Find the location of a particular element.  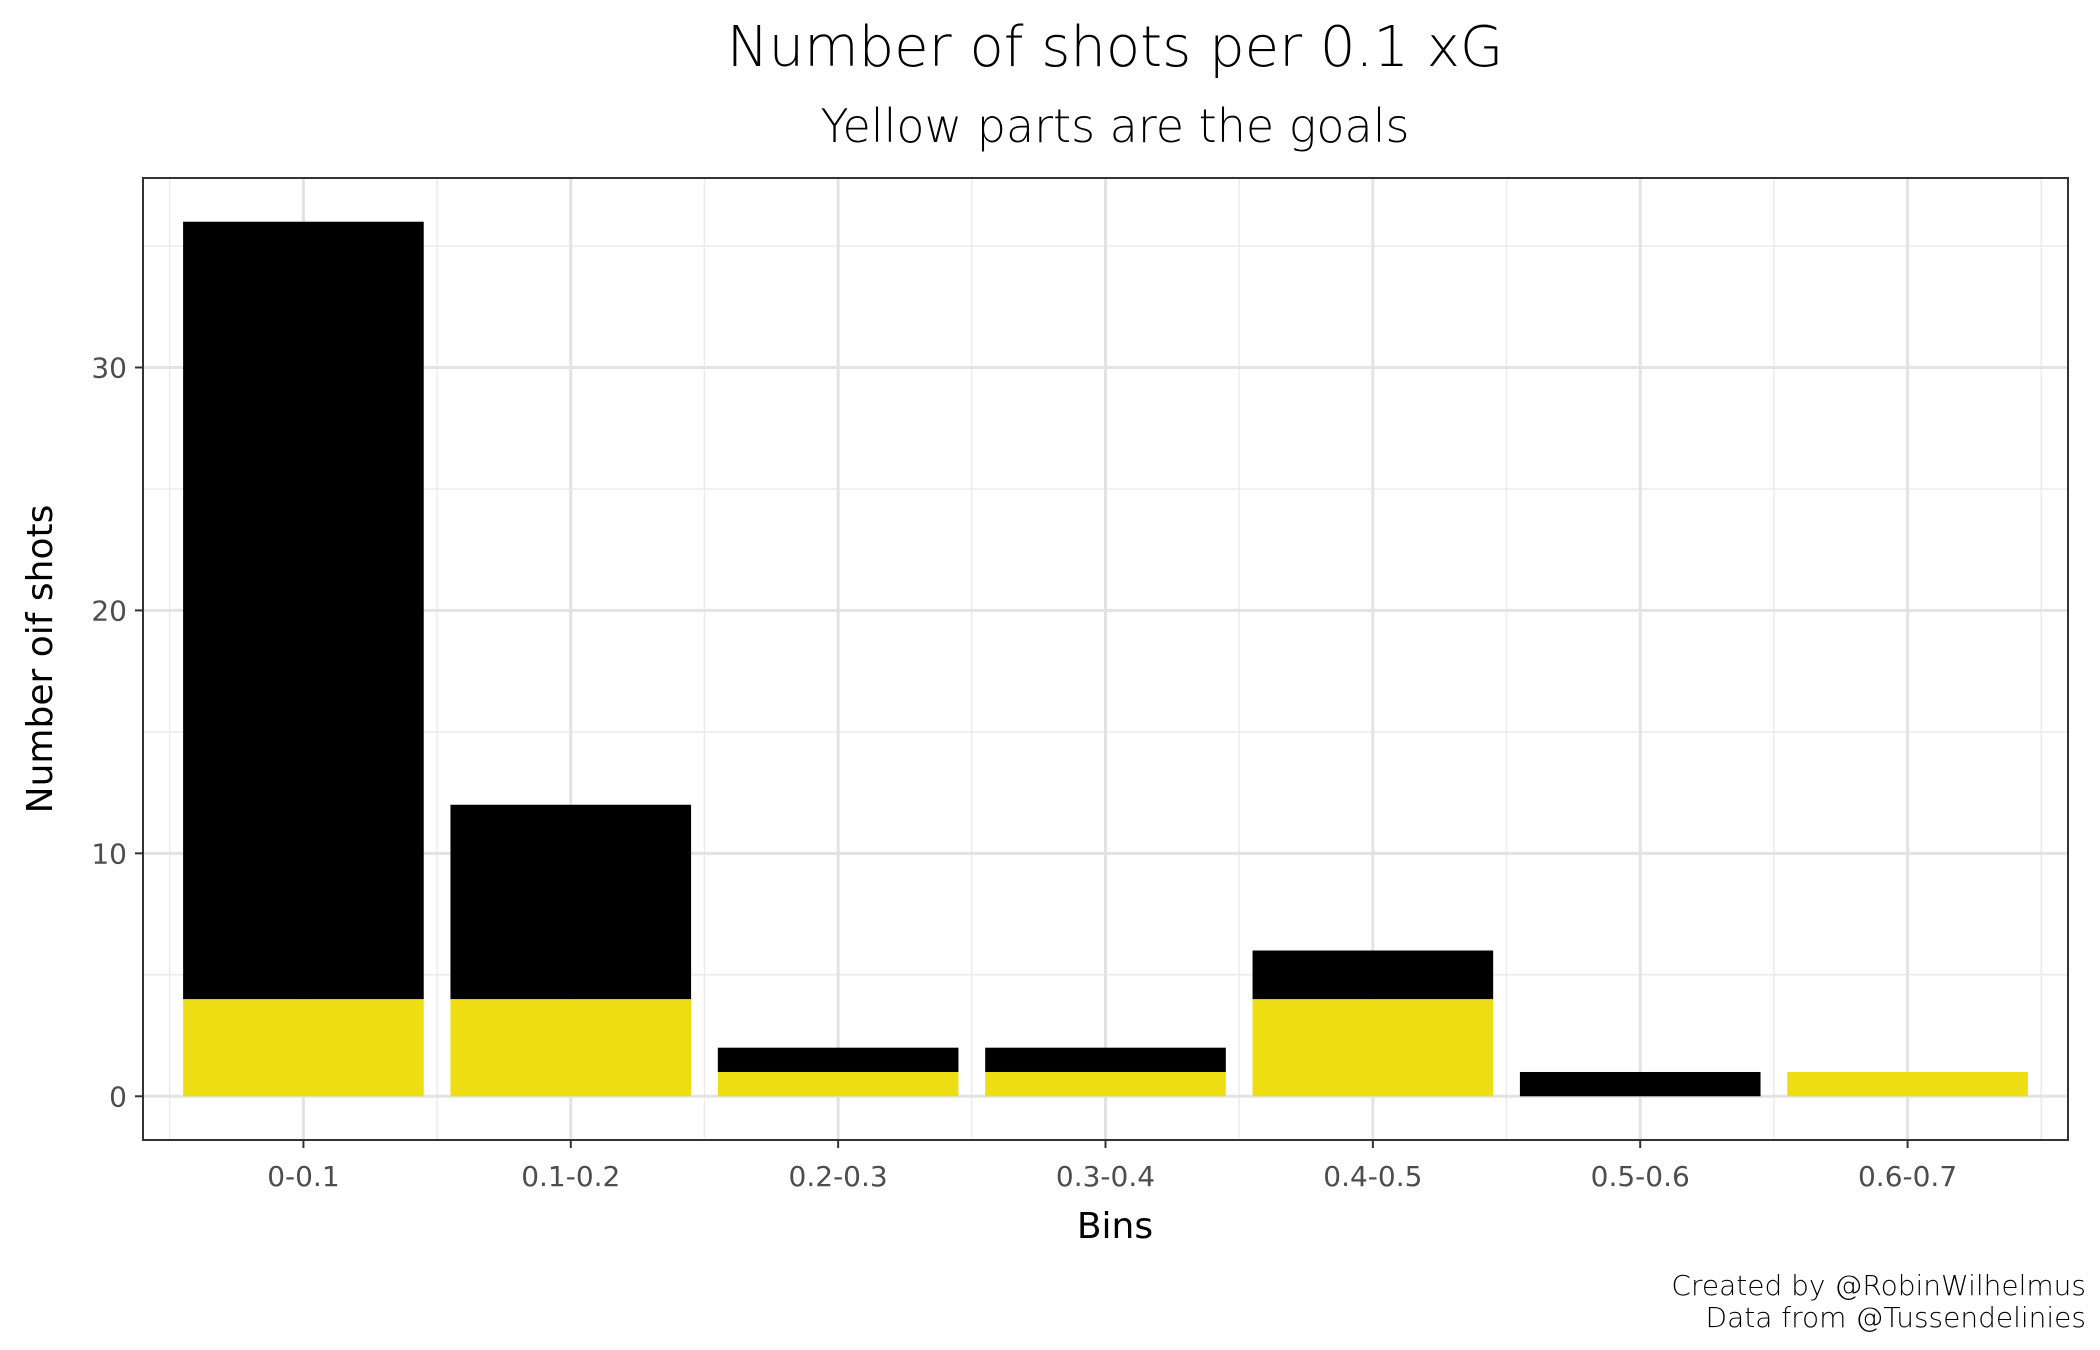

y-tick-label: 30 is located at coordinates (109, 367).